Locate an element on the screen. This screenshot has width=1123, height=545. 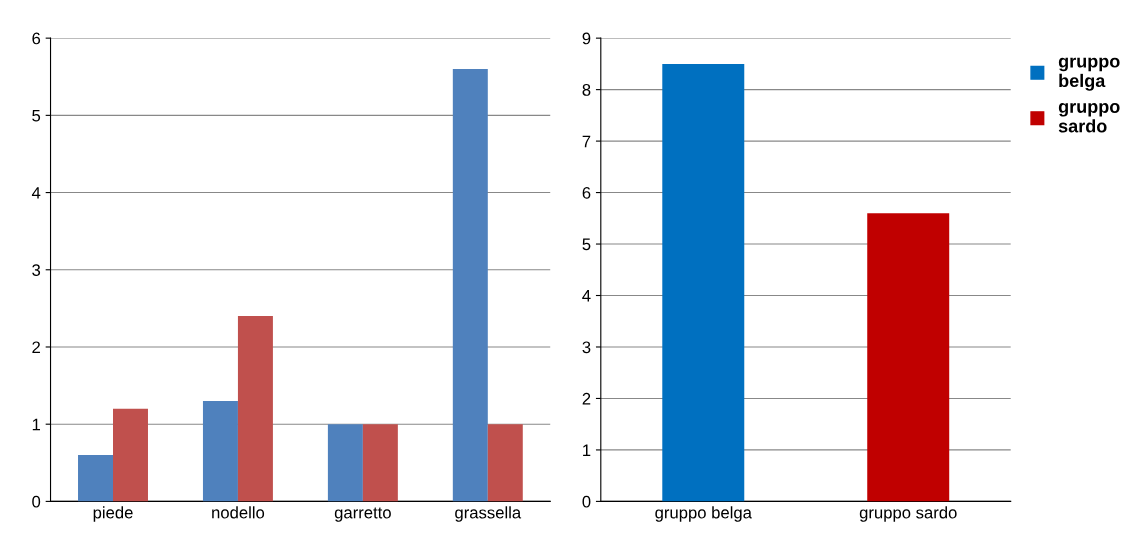
legend-label: gruppo sardo is located at coordinates (1089, 118).